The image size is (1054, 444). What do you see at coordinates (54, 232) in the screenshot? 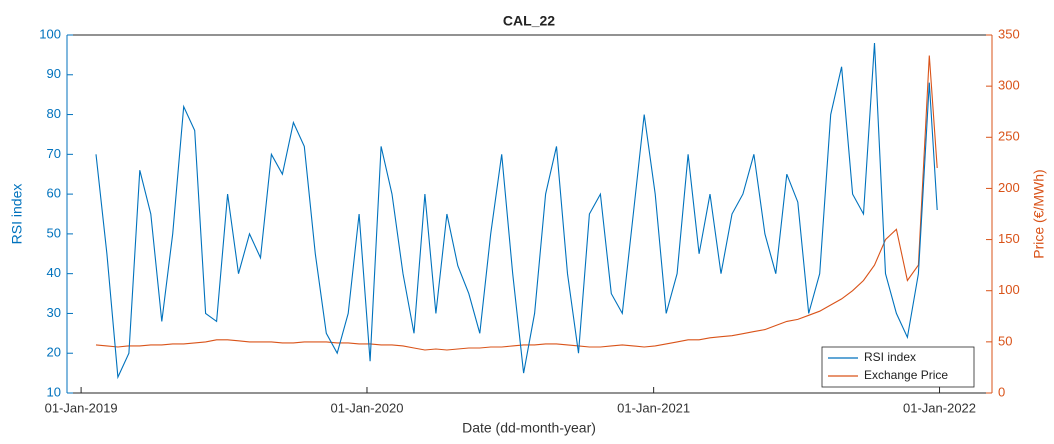
I see `y-tick-label: 50` at bounding box center [54, 232].